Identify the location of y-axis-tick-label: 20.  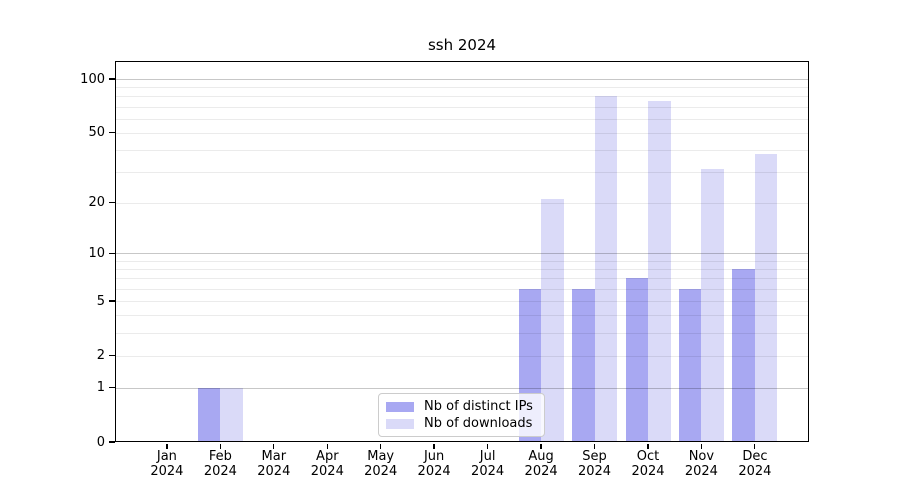
(96, 202).